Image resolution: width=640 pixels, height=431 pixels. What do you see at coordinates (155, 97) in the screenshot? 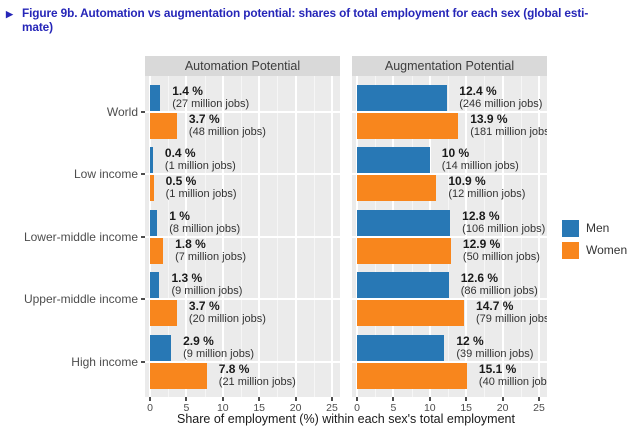
I see `bar-automation-world-men` at bounding box center [155, 97].